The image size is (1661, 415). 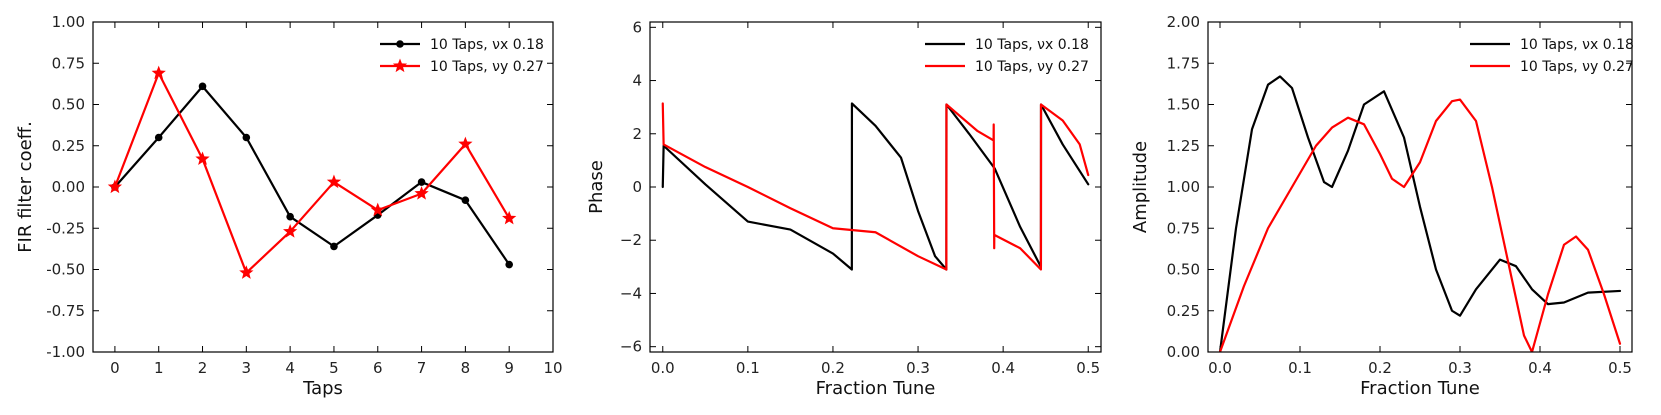 I want to click on y-axis-label: Phase, so click(x=596, y=187).